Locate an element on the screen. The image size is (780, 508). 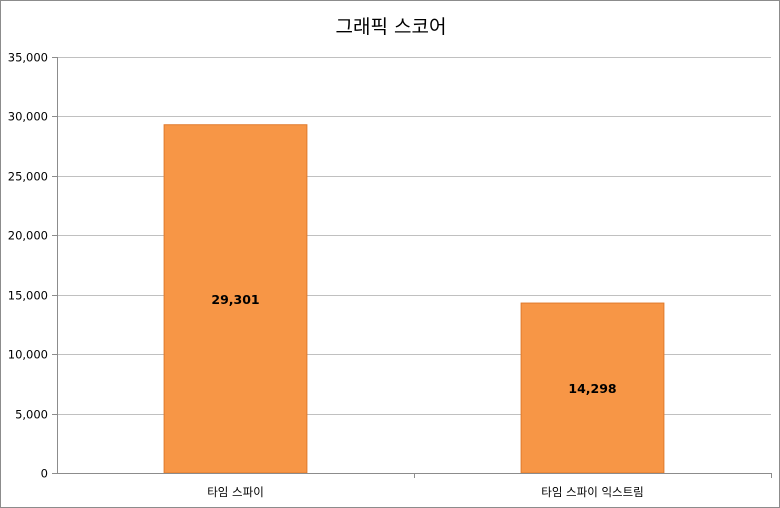
chart-title: 그래픽 스코어 is located at coordinates (391, 27).